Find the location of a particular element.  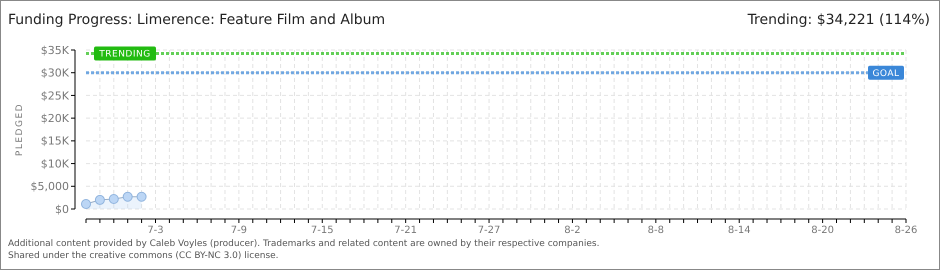

chart-title: Funding Progress: Limerence: Feature Film and Album is located at coordinates (197, 20).